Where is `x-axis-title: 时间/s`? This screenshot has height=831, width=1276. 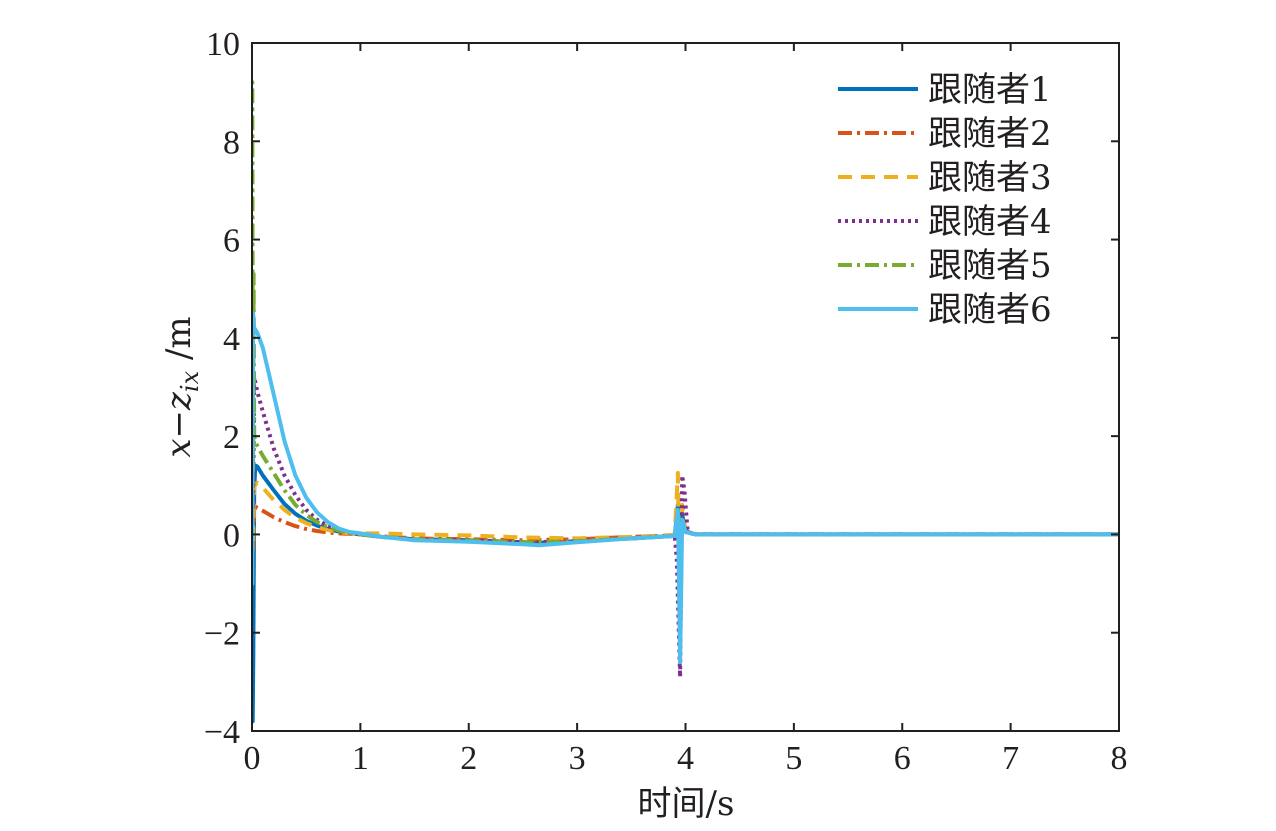 x-axis-title: 时间/s is located at coordinates (686, 804).